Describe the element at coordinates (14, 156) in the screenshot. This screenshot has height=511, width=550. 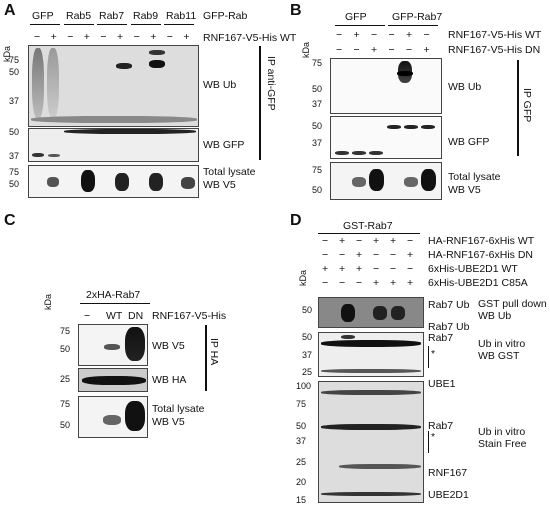
I see `a-mid-mw-1: 37` at that location.